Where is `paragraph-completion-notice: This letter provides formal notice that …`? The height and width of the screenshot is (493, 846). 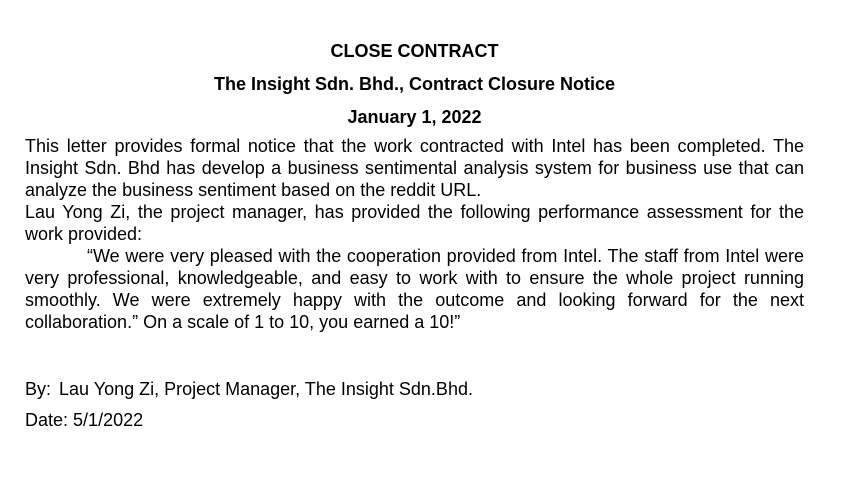
paragraph-completion-notice: This letter provides formal notice that … is located at coordinates (414, 168).